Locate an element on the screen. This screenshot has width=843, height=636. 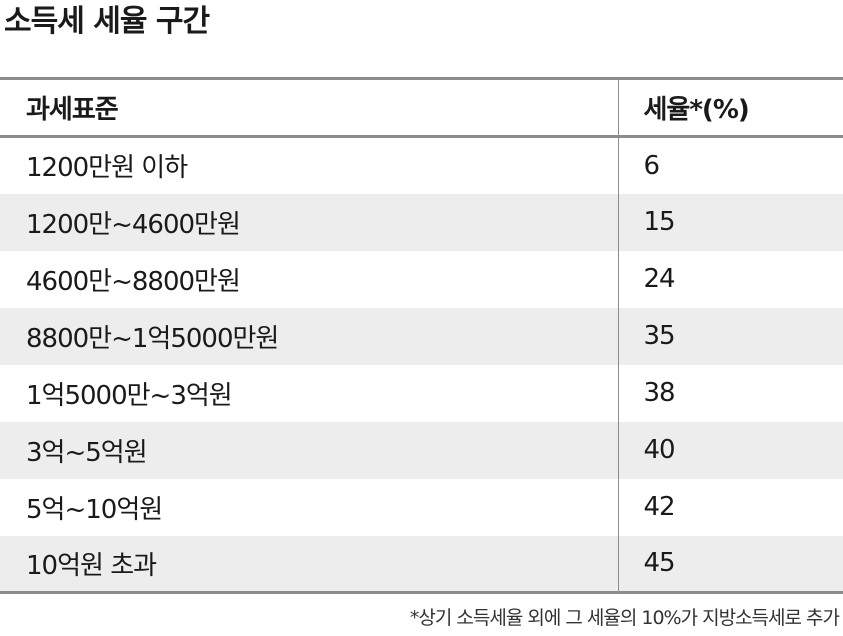
tax-rate-cell: 38 is located at coordinates (730, 393).